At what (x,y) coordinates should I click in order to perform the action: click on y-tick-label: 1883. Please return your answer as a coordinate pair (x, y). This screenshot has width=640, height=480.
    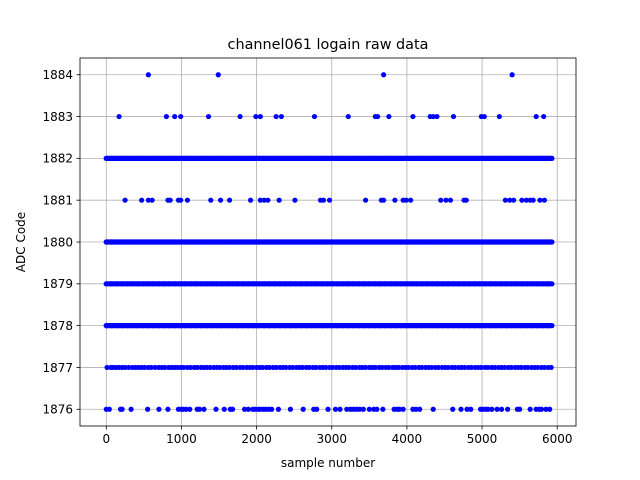
    Looking at the image, I should click on (57, 117).